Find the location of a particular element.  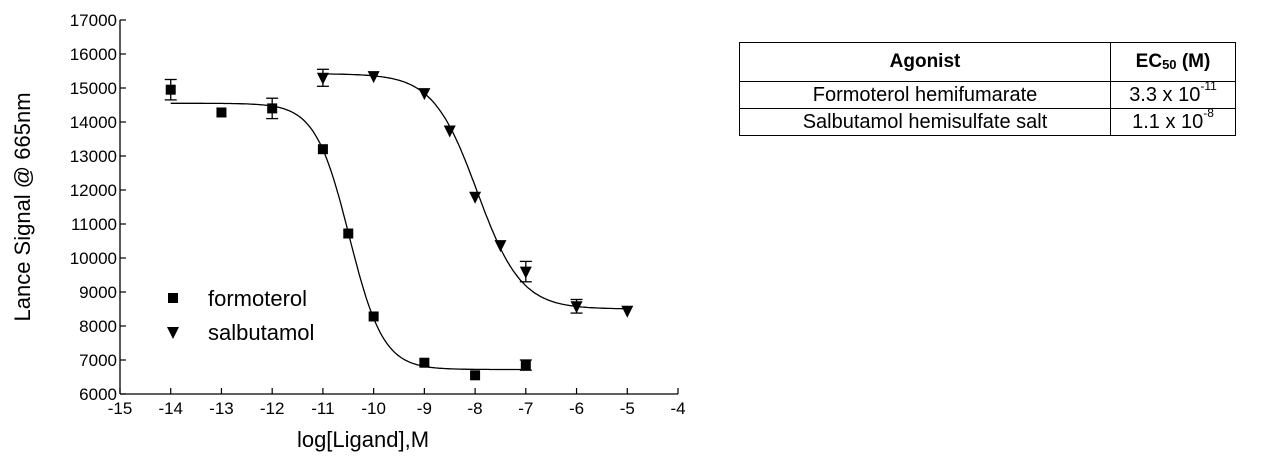

y-tick-label: 6000 is located at coordinates (98, 394).